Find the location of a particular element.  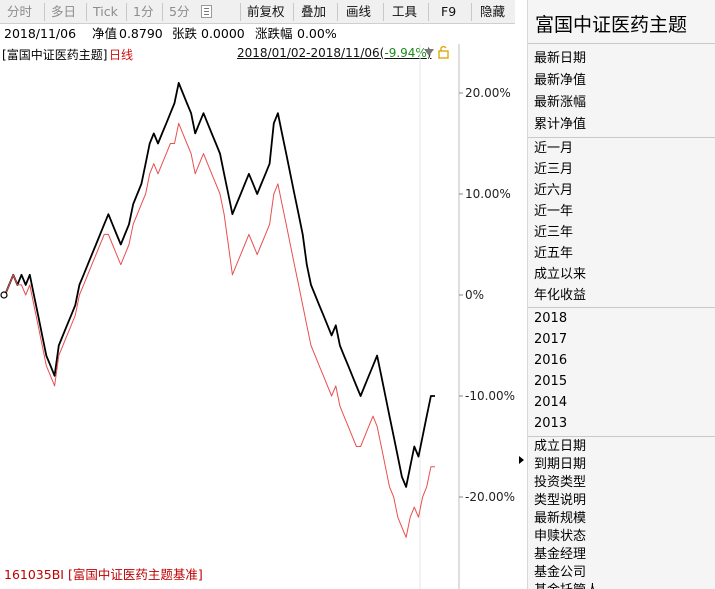

change-value: 0.0000 is located at coordinates (223, 33).